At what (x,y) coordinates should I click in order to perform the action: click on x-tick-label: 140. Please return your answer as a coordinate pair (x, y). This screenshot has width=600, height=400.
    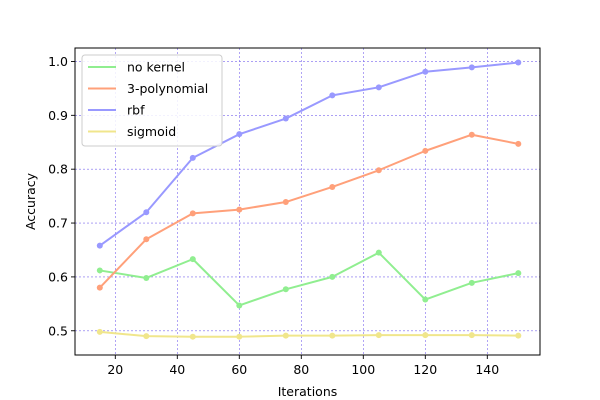
    Looking at the image, I should click on (487, 369).